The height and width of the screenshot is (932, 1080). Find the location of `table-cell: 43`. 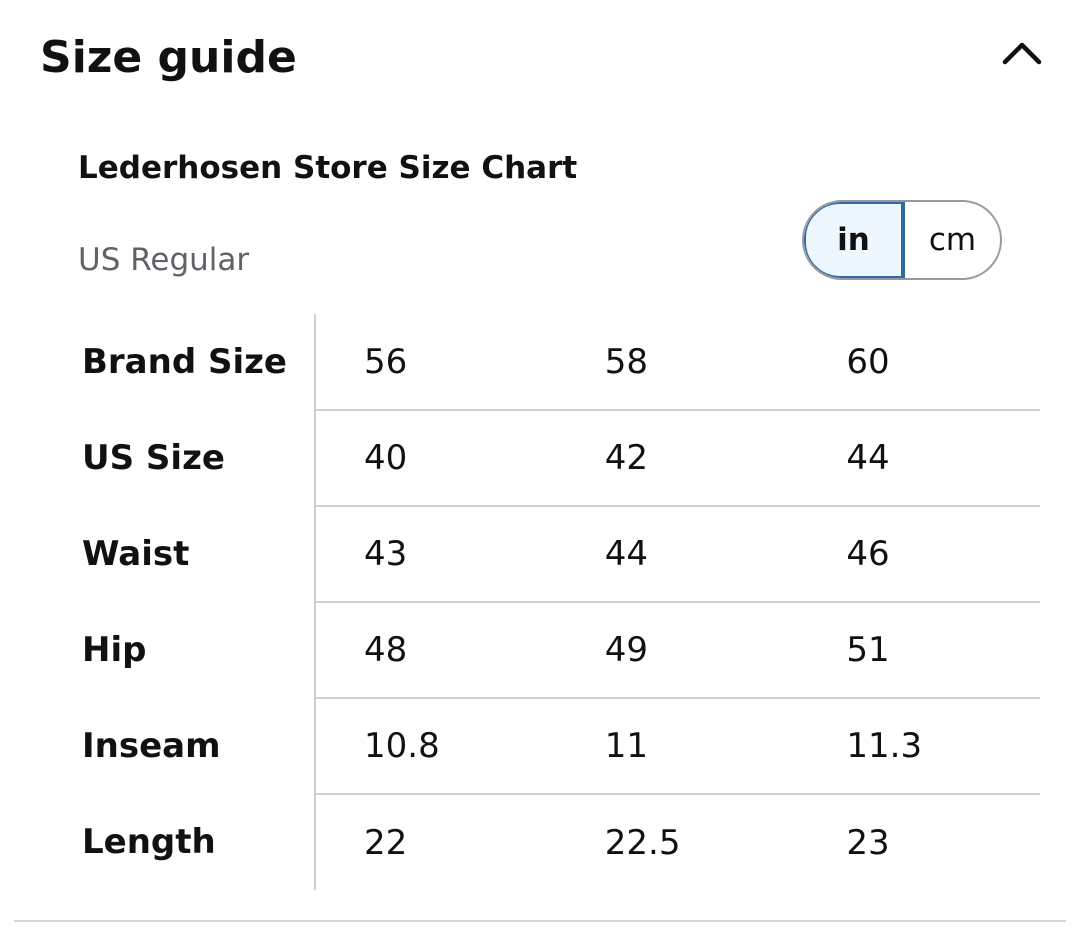

table-cell: 43 is located at coordinates (436, 554).